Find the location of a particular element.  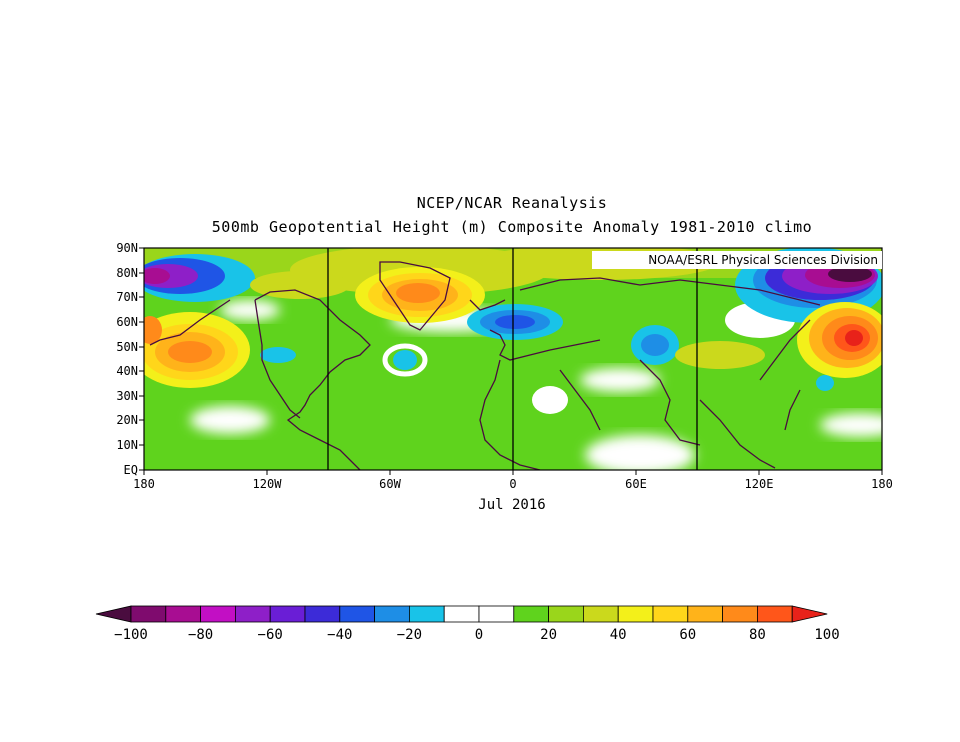

colorbar-tick-label: 60 is located at coordinates (688, 635).